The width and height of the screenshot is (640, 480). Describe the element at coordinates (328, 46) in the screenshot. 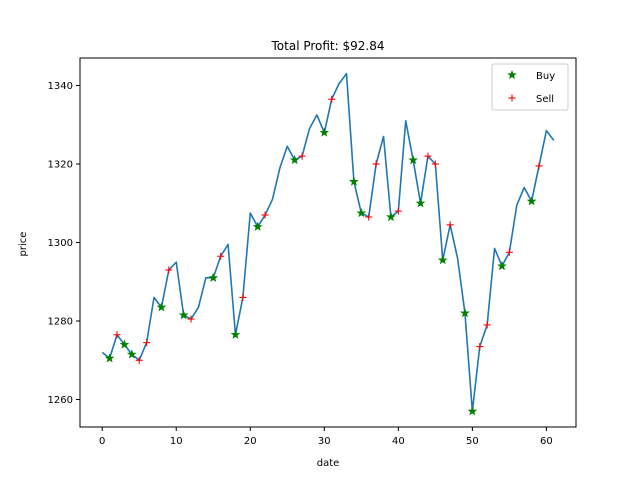

I see `chart-title: Total Profit: $92.84` at that location.